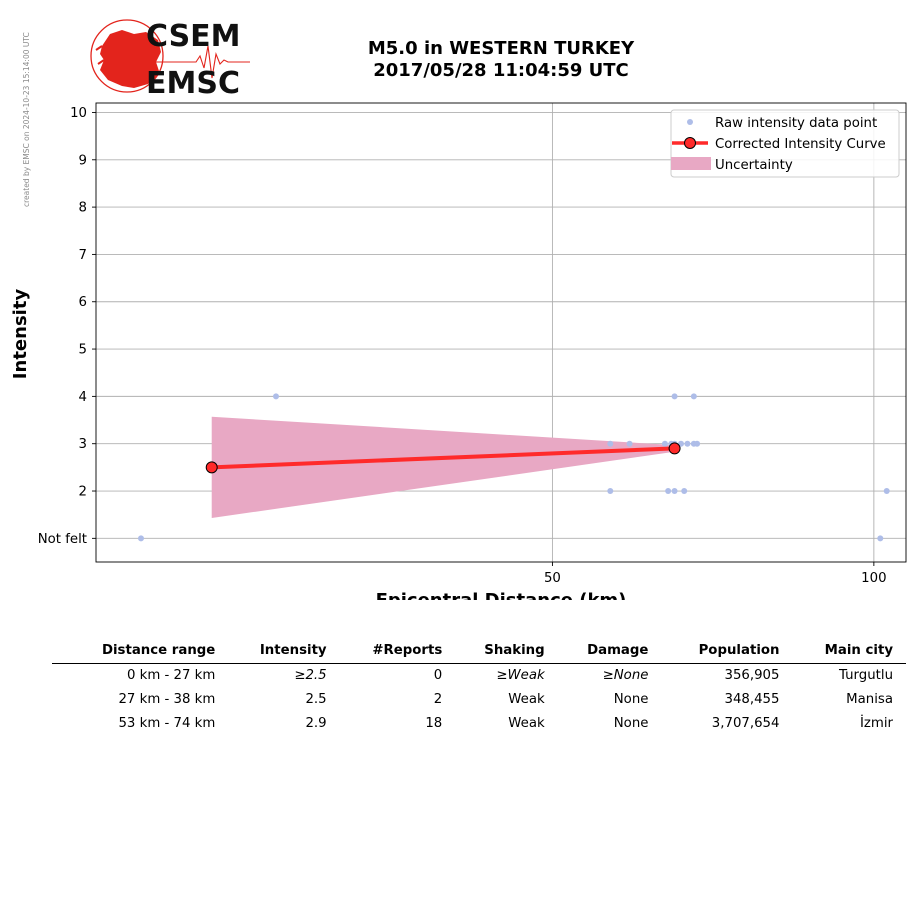 Image resolution: width=915 pixels, height=905 pixels. I want to click on cell-population: 356,905, so click(752, 675).